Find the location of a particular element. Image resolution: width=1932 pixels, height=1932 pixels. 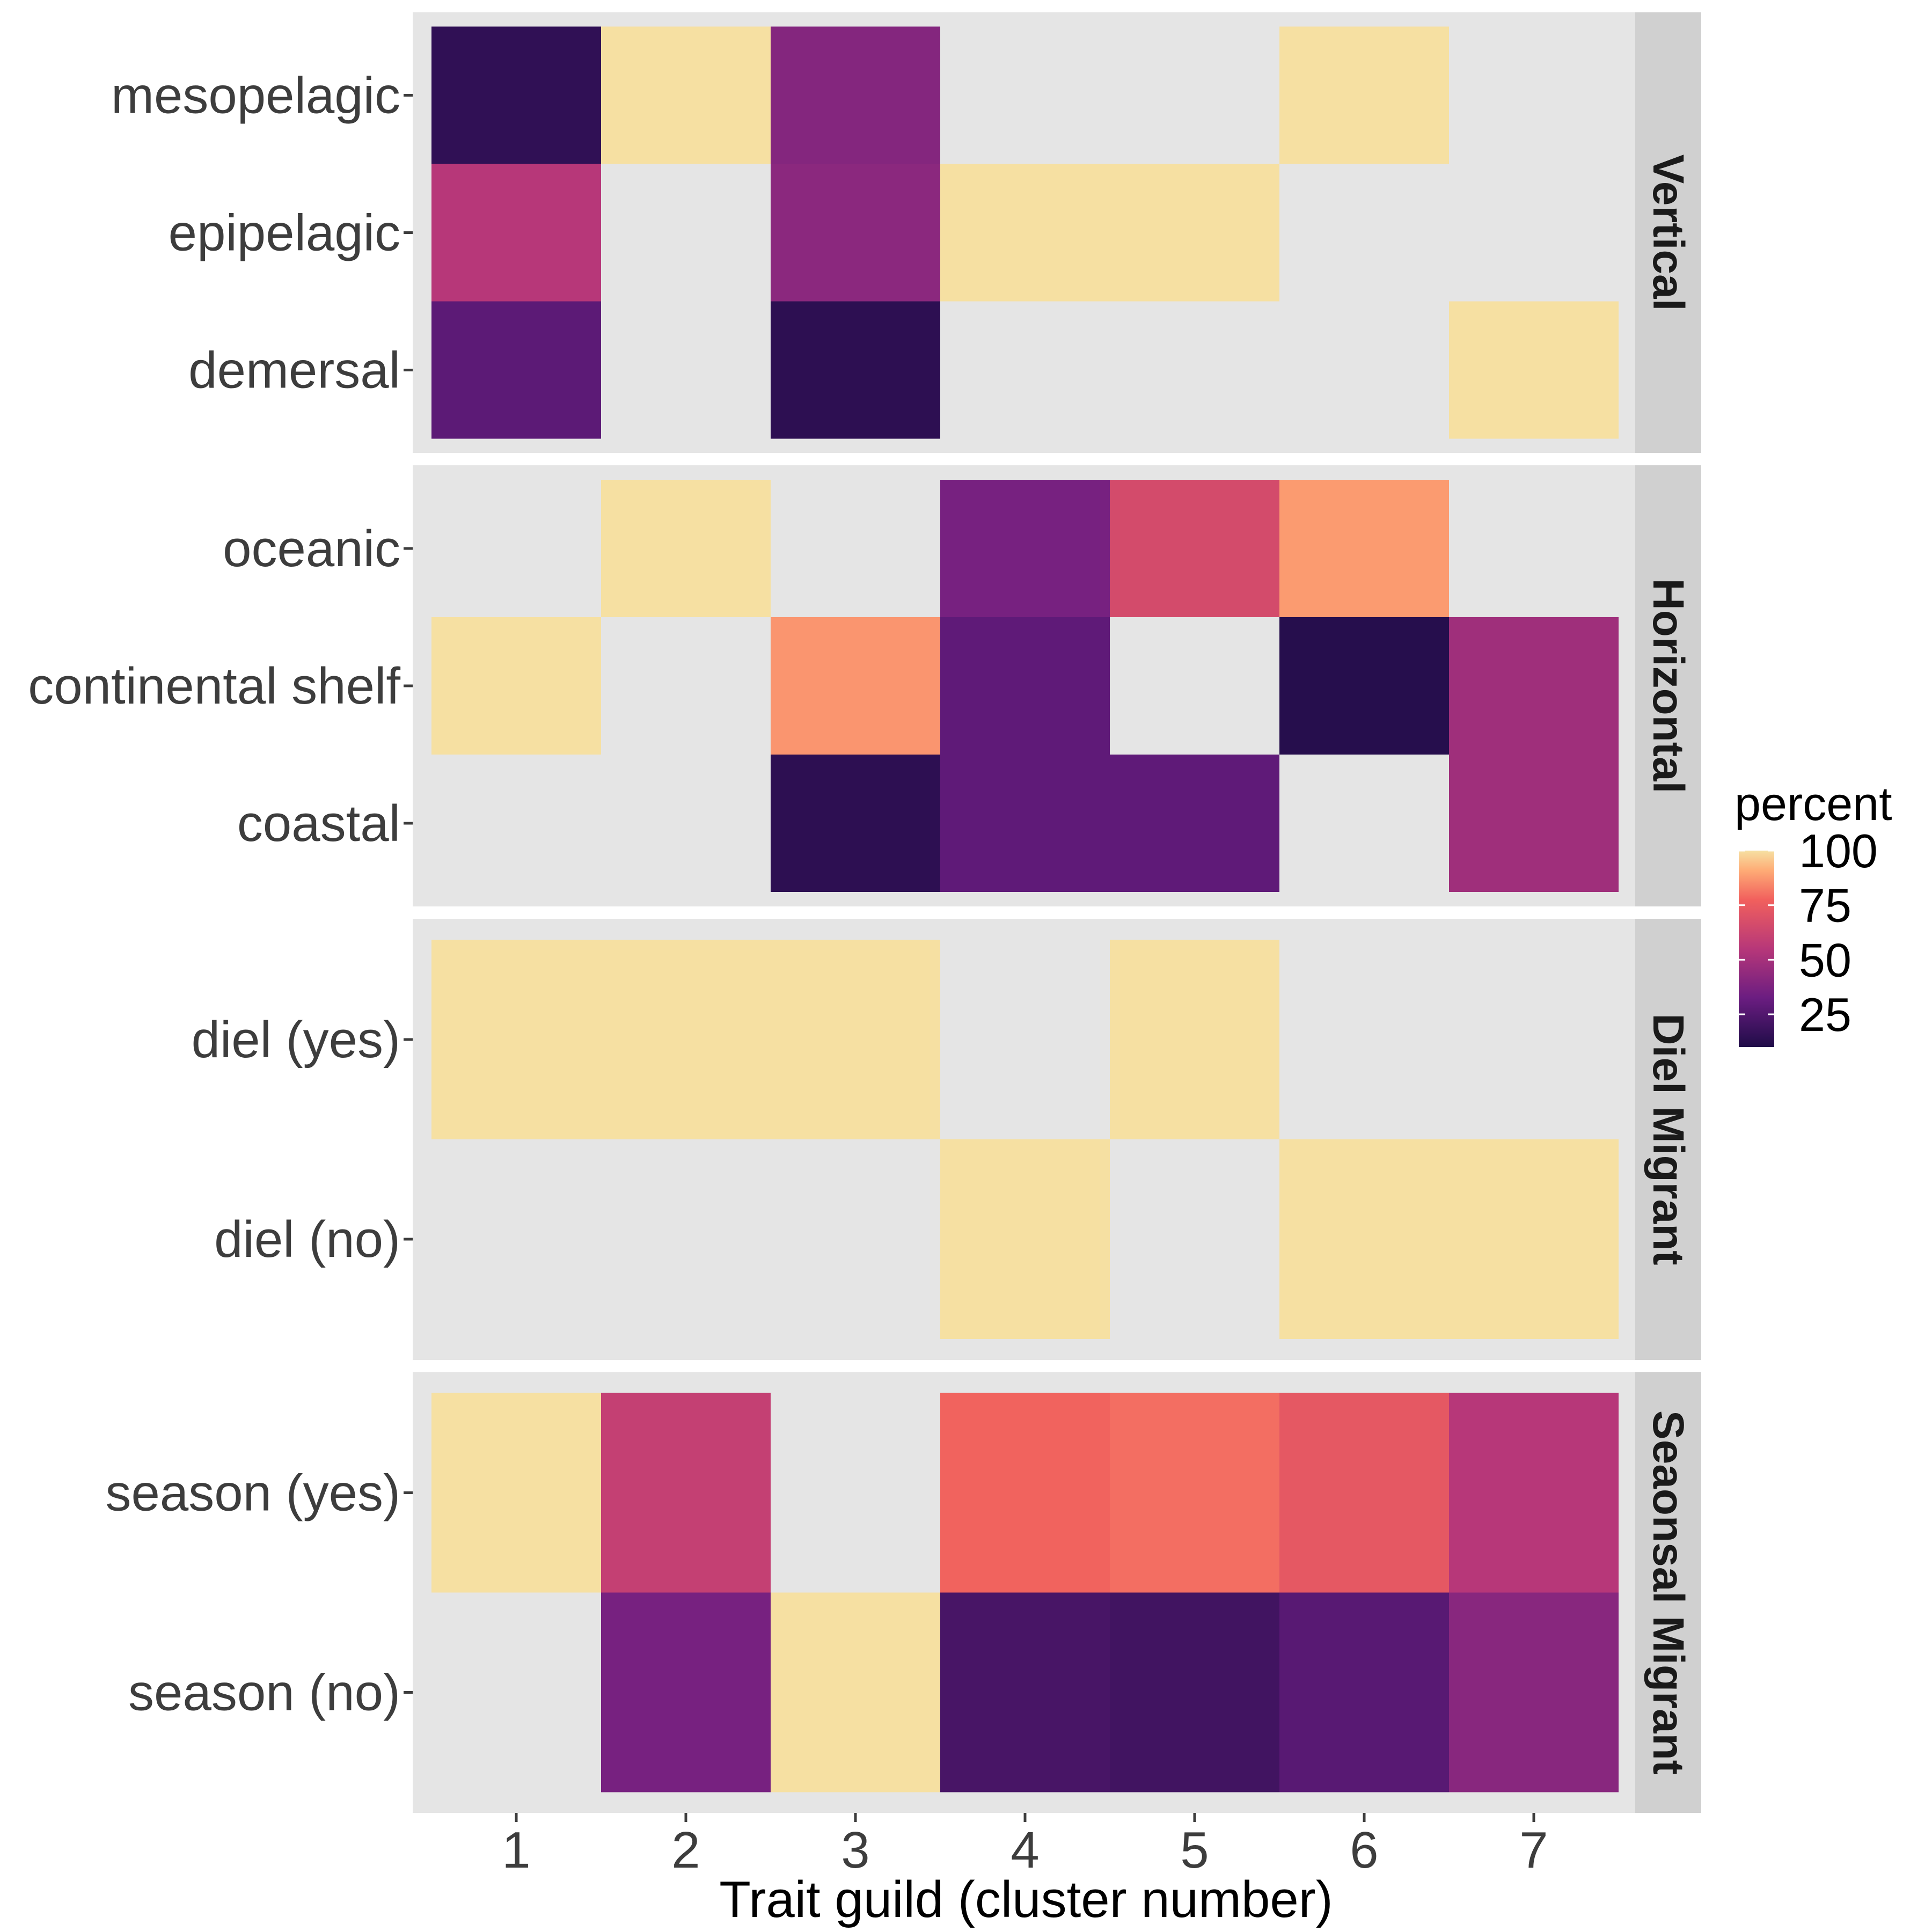

legend-tick-label: 100 is located at coordinates (1838, 850).